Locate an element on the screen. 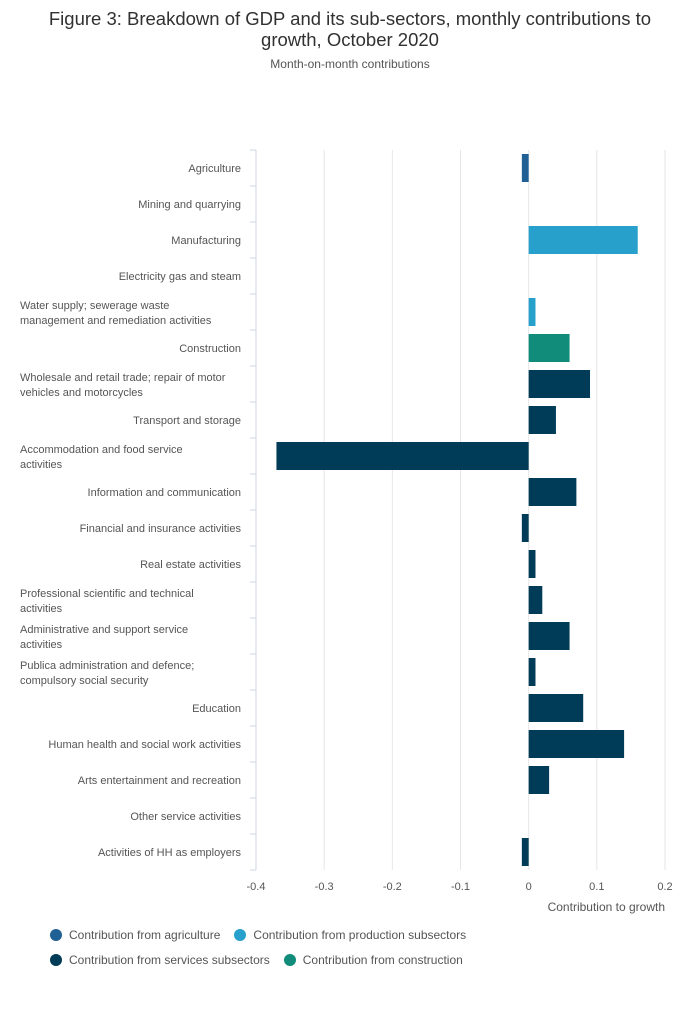 This screenshot has height=1020, width=700. y-tick-label: Publica administration and defence; is located at coordinates (107, 666).